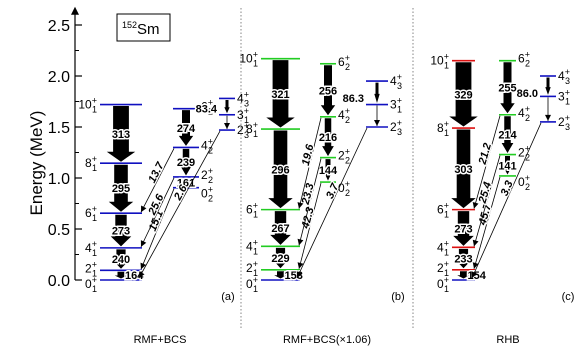 The image size is (581, 349). Describe the element at coordinates (85, 105) in the screenshot. I see `ground-level-label-10-j: 10` at that location.